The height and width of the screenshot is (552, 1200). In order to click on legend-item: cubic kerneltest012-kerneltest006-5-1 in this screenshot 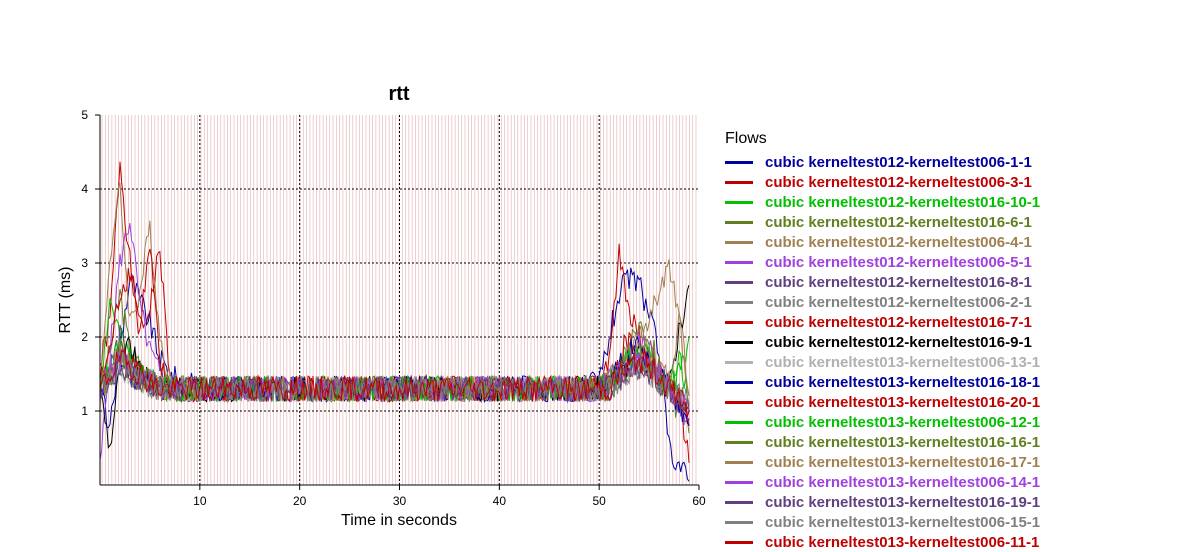, I will do `click(882, 262)`.